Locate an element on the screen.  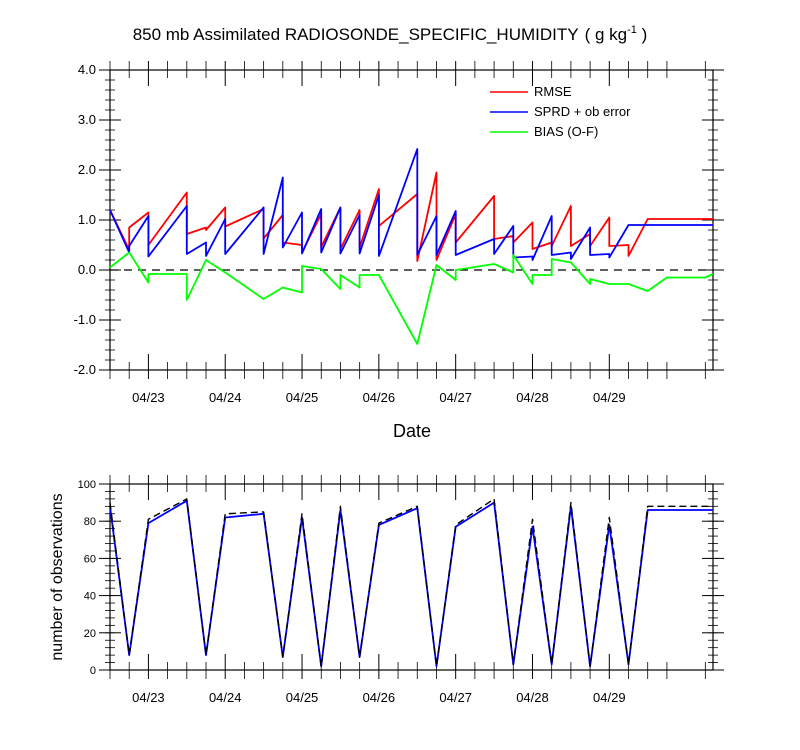
series-rmse is located at coordinates (411, 216).